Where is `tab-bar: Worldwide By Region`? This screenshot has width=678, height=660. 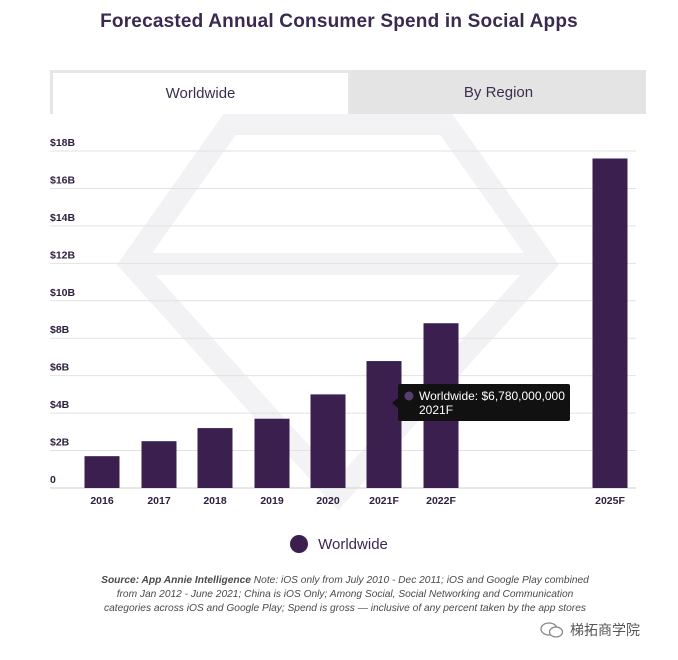 tab-bar: Worldwide By Region is located at coordinates (348, 92).